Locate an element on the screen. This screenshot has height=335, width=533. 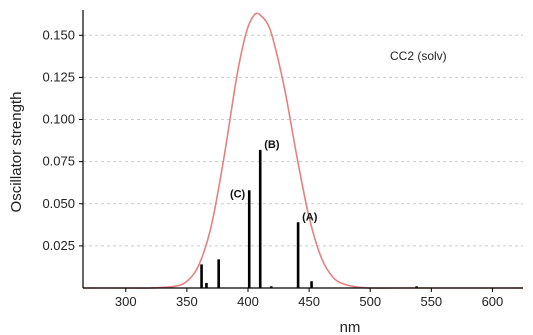
y-tick-label: 0.100 is located at coordinates (58, 119).